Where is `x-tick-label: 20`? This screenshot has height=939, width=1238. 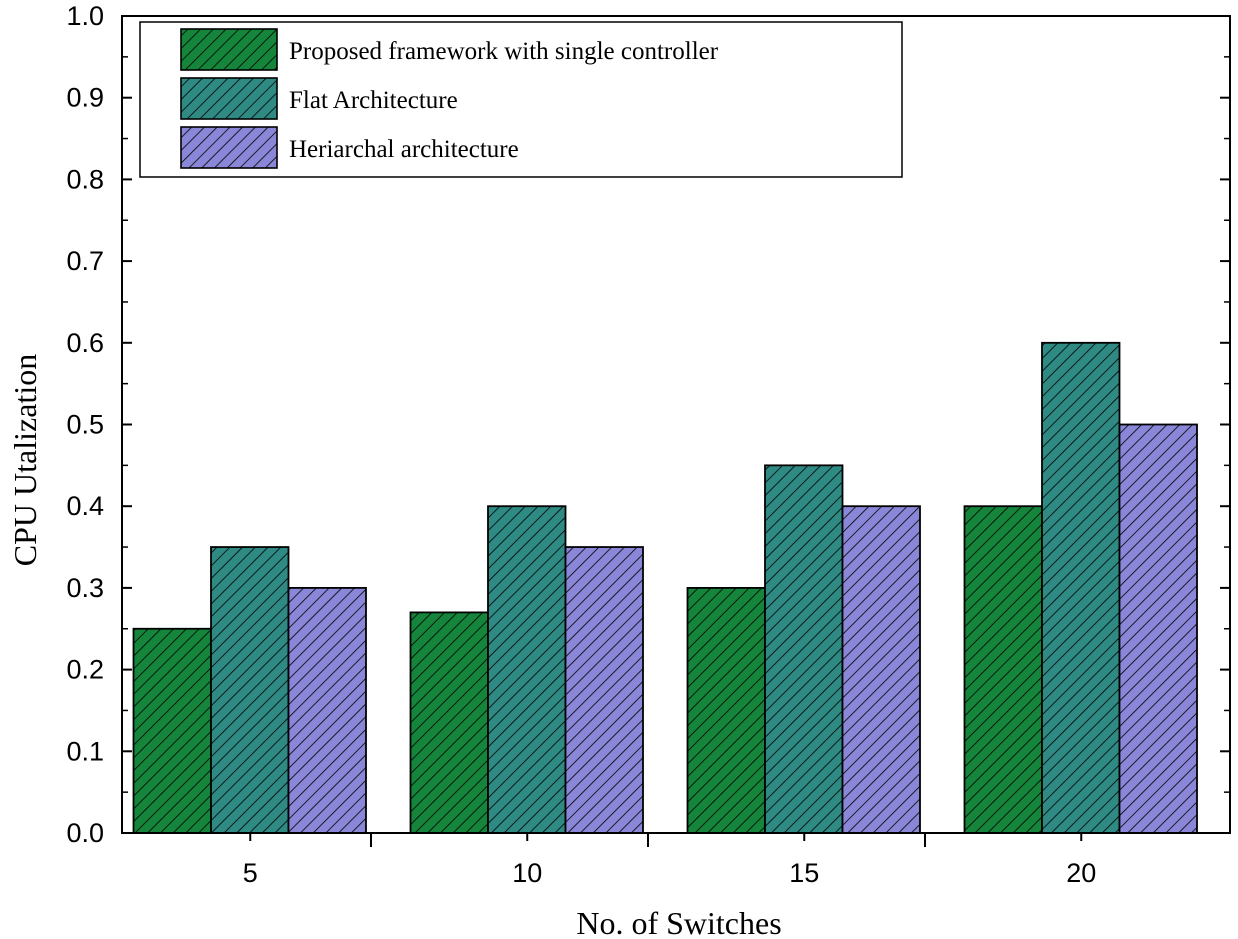 x-tick-label: 20 is located at coordinates (1081, 873).